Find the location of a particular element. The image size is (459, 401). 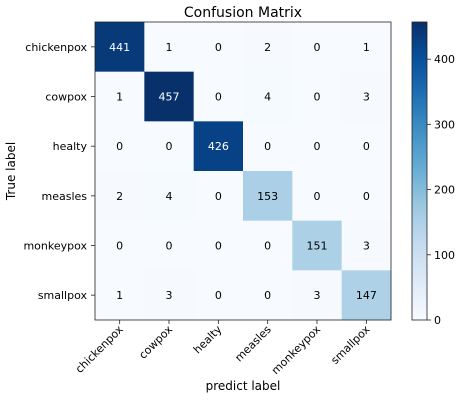

chart-title: Confusion Matrix is located at coordinates (243, 13).